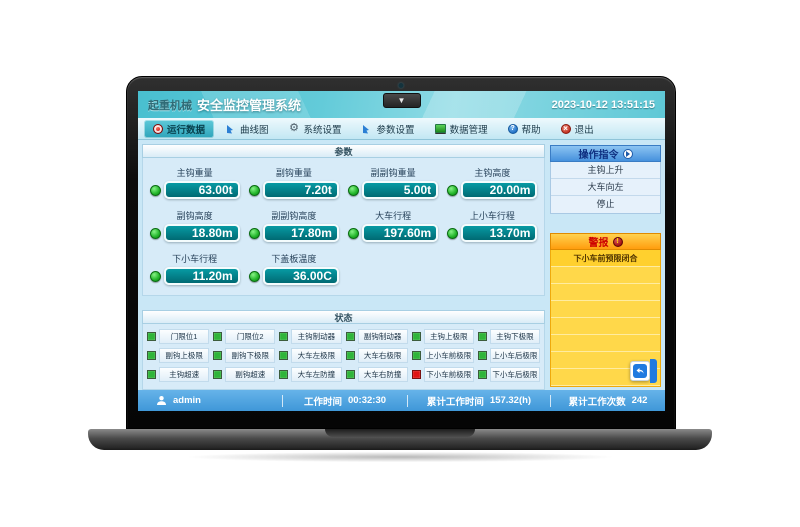 The image size is (800, 527). What do you see at coordinates (653, 371) in the screenshot?
I see `float-button-tab` at bounding box center [653, 371].